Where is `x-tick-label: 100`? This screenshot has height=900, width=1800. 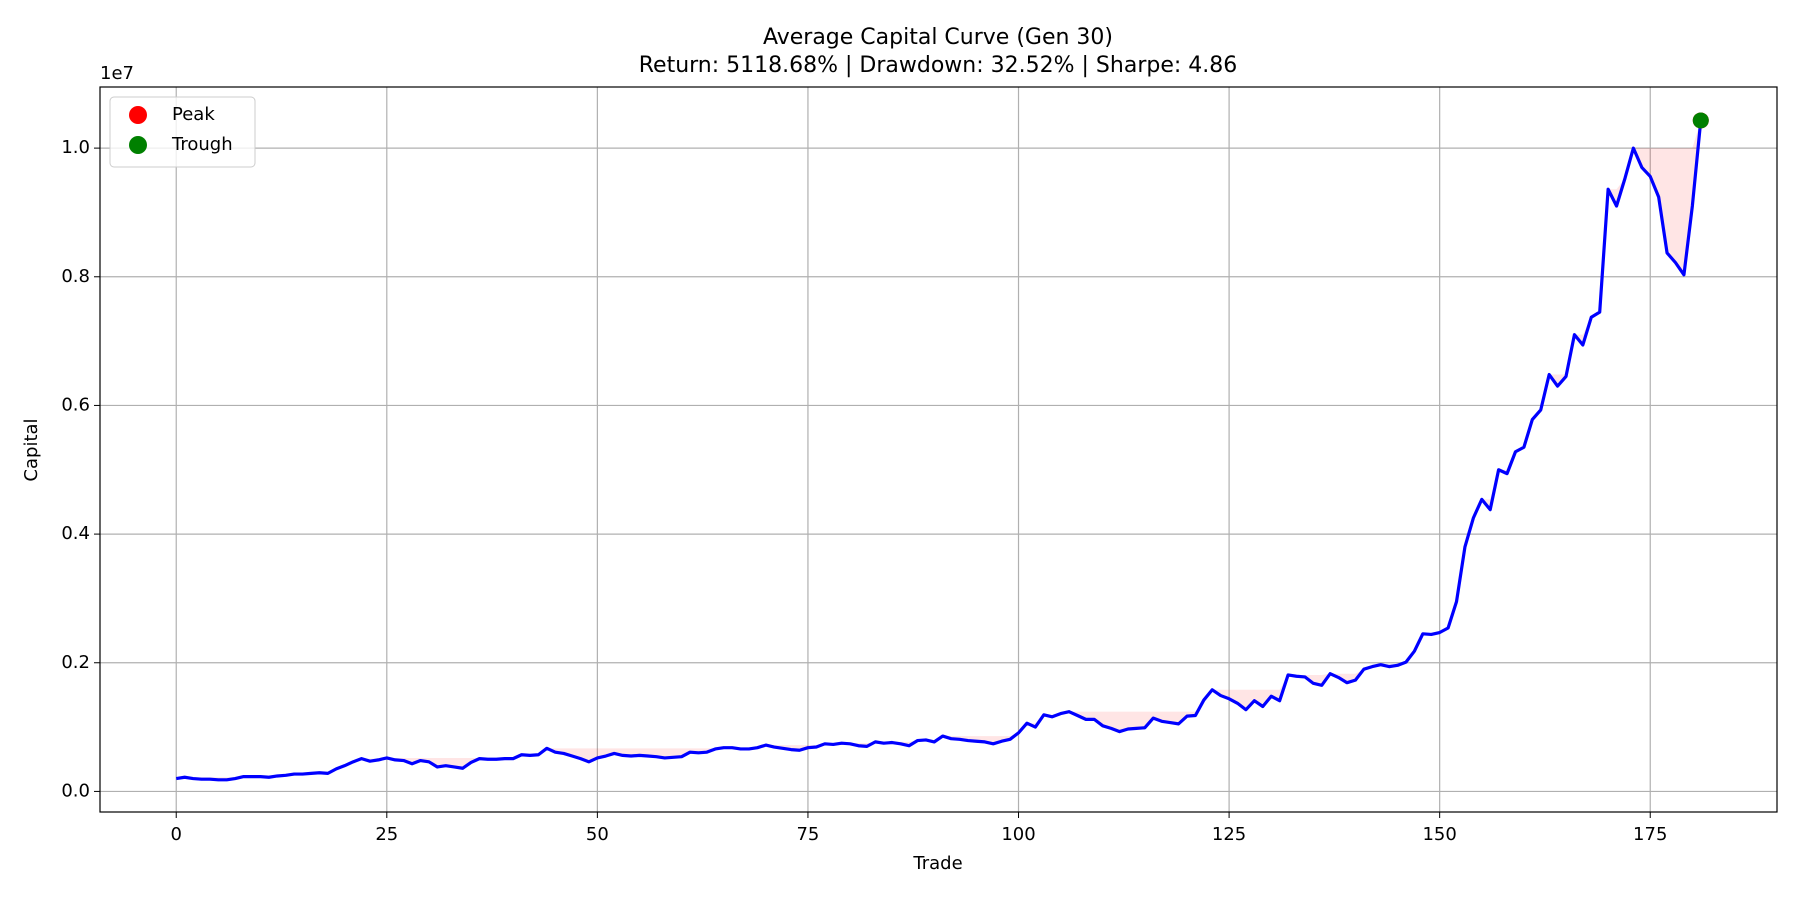
x-tick-label: 100 is located at coordinates (1018, 834).